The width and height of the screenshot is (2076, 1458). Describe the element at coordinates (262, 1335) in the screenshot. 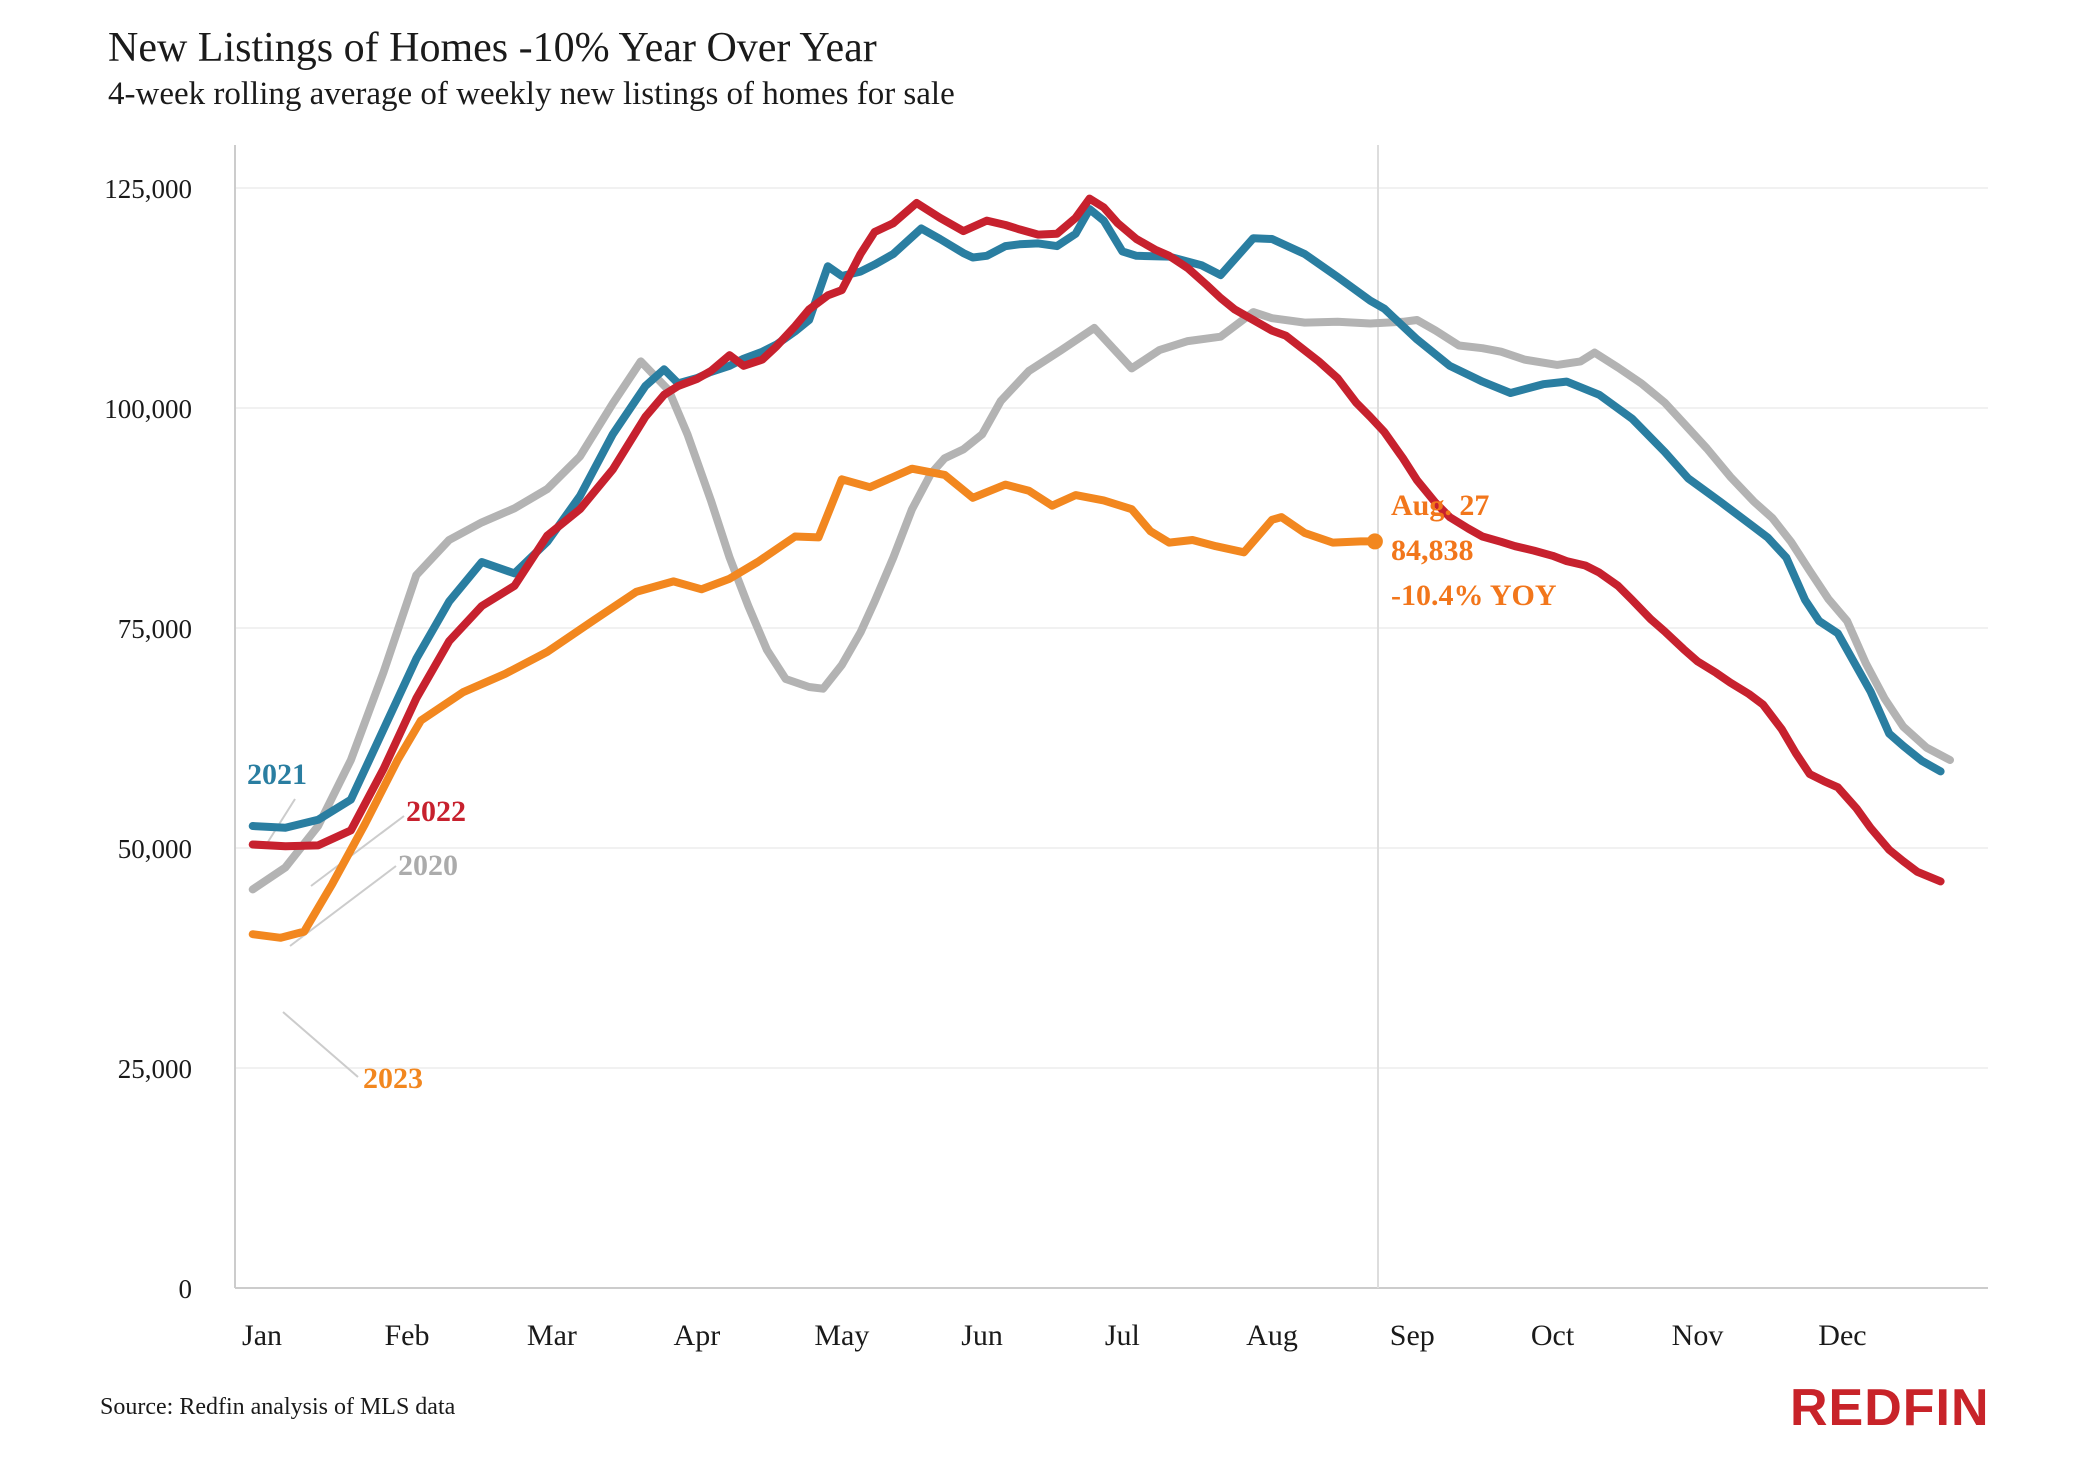

I see `x-tick-label-Jan: Jan` at that location.